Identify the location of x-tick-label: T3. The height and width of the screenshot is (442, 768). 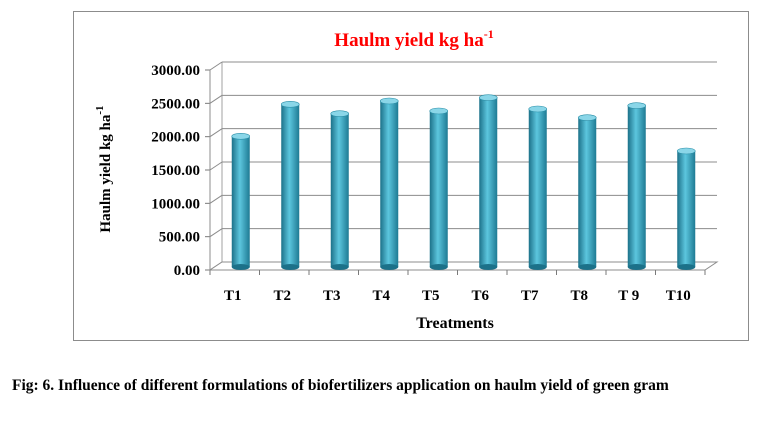
(332, 296).